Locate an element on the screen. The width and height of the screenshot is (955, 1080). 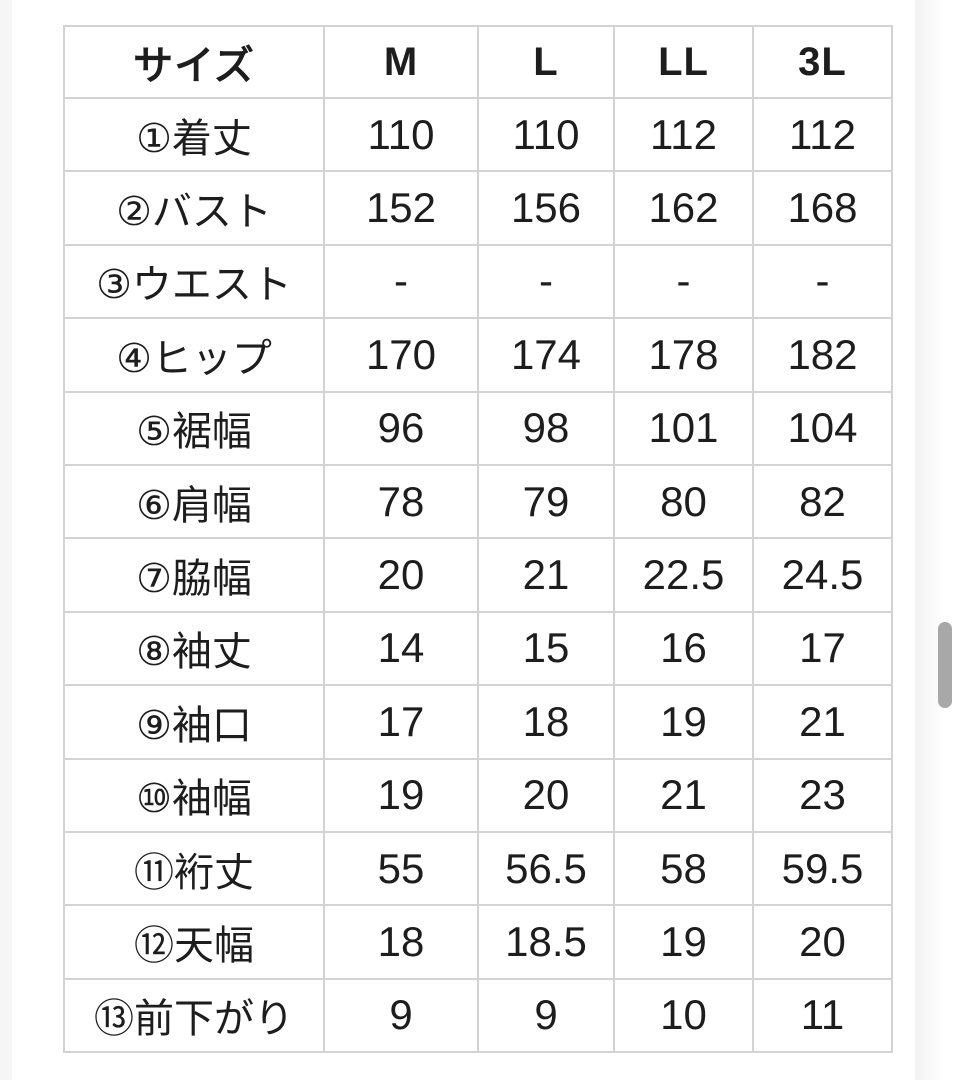
table-row: ⑩袖幅 19 20 21 23 is located at coordinates (478, 795).